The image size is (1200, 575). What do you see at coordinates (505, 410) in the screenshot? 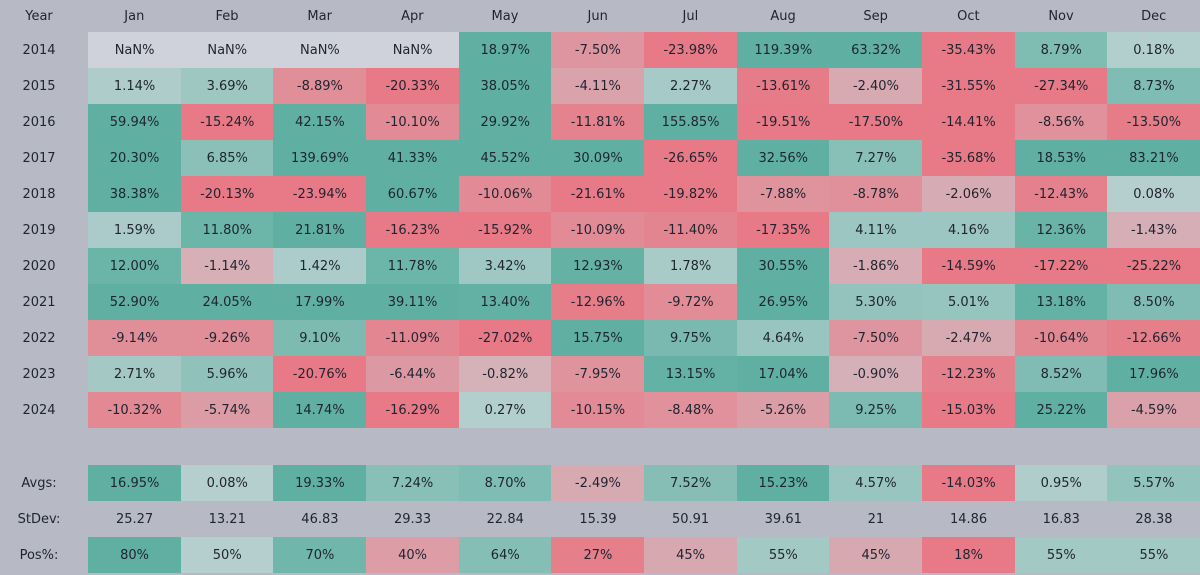
I see `cell-2024-may: 0.27%` at bounding box center [505, 410].